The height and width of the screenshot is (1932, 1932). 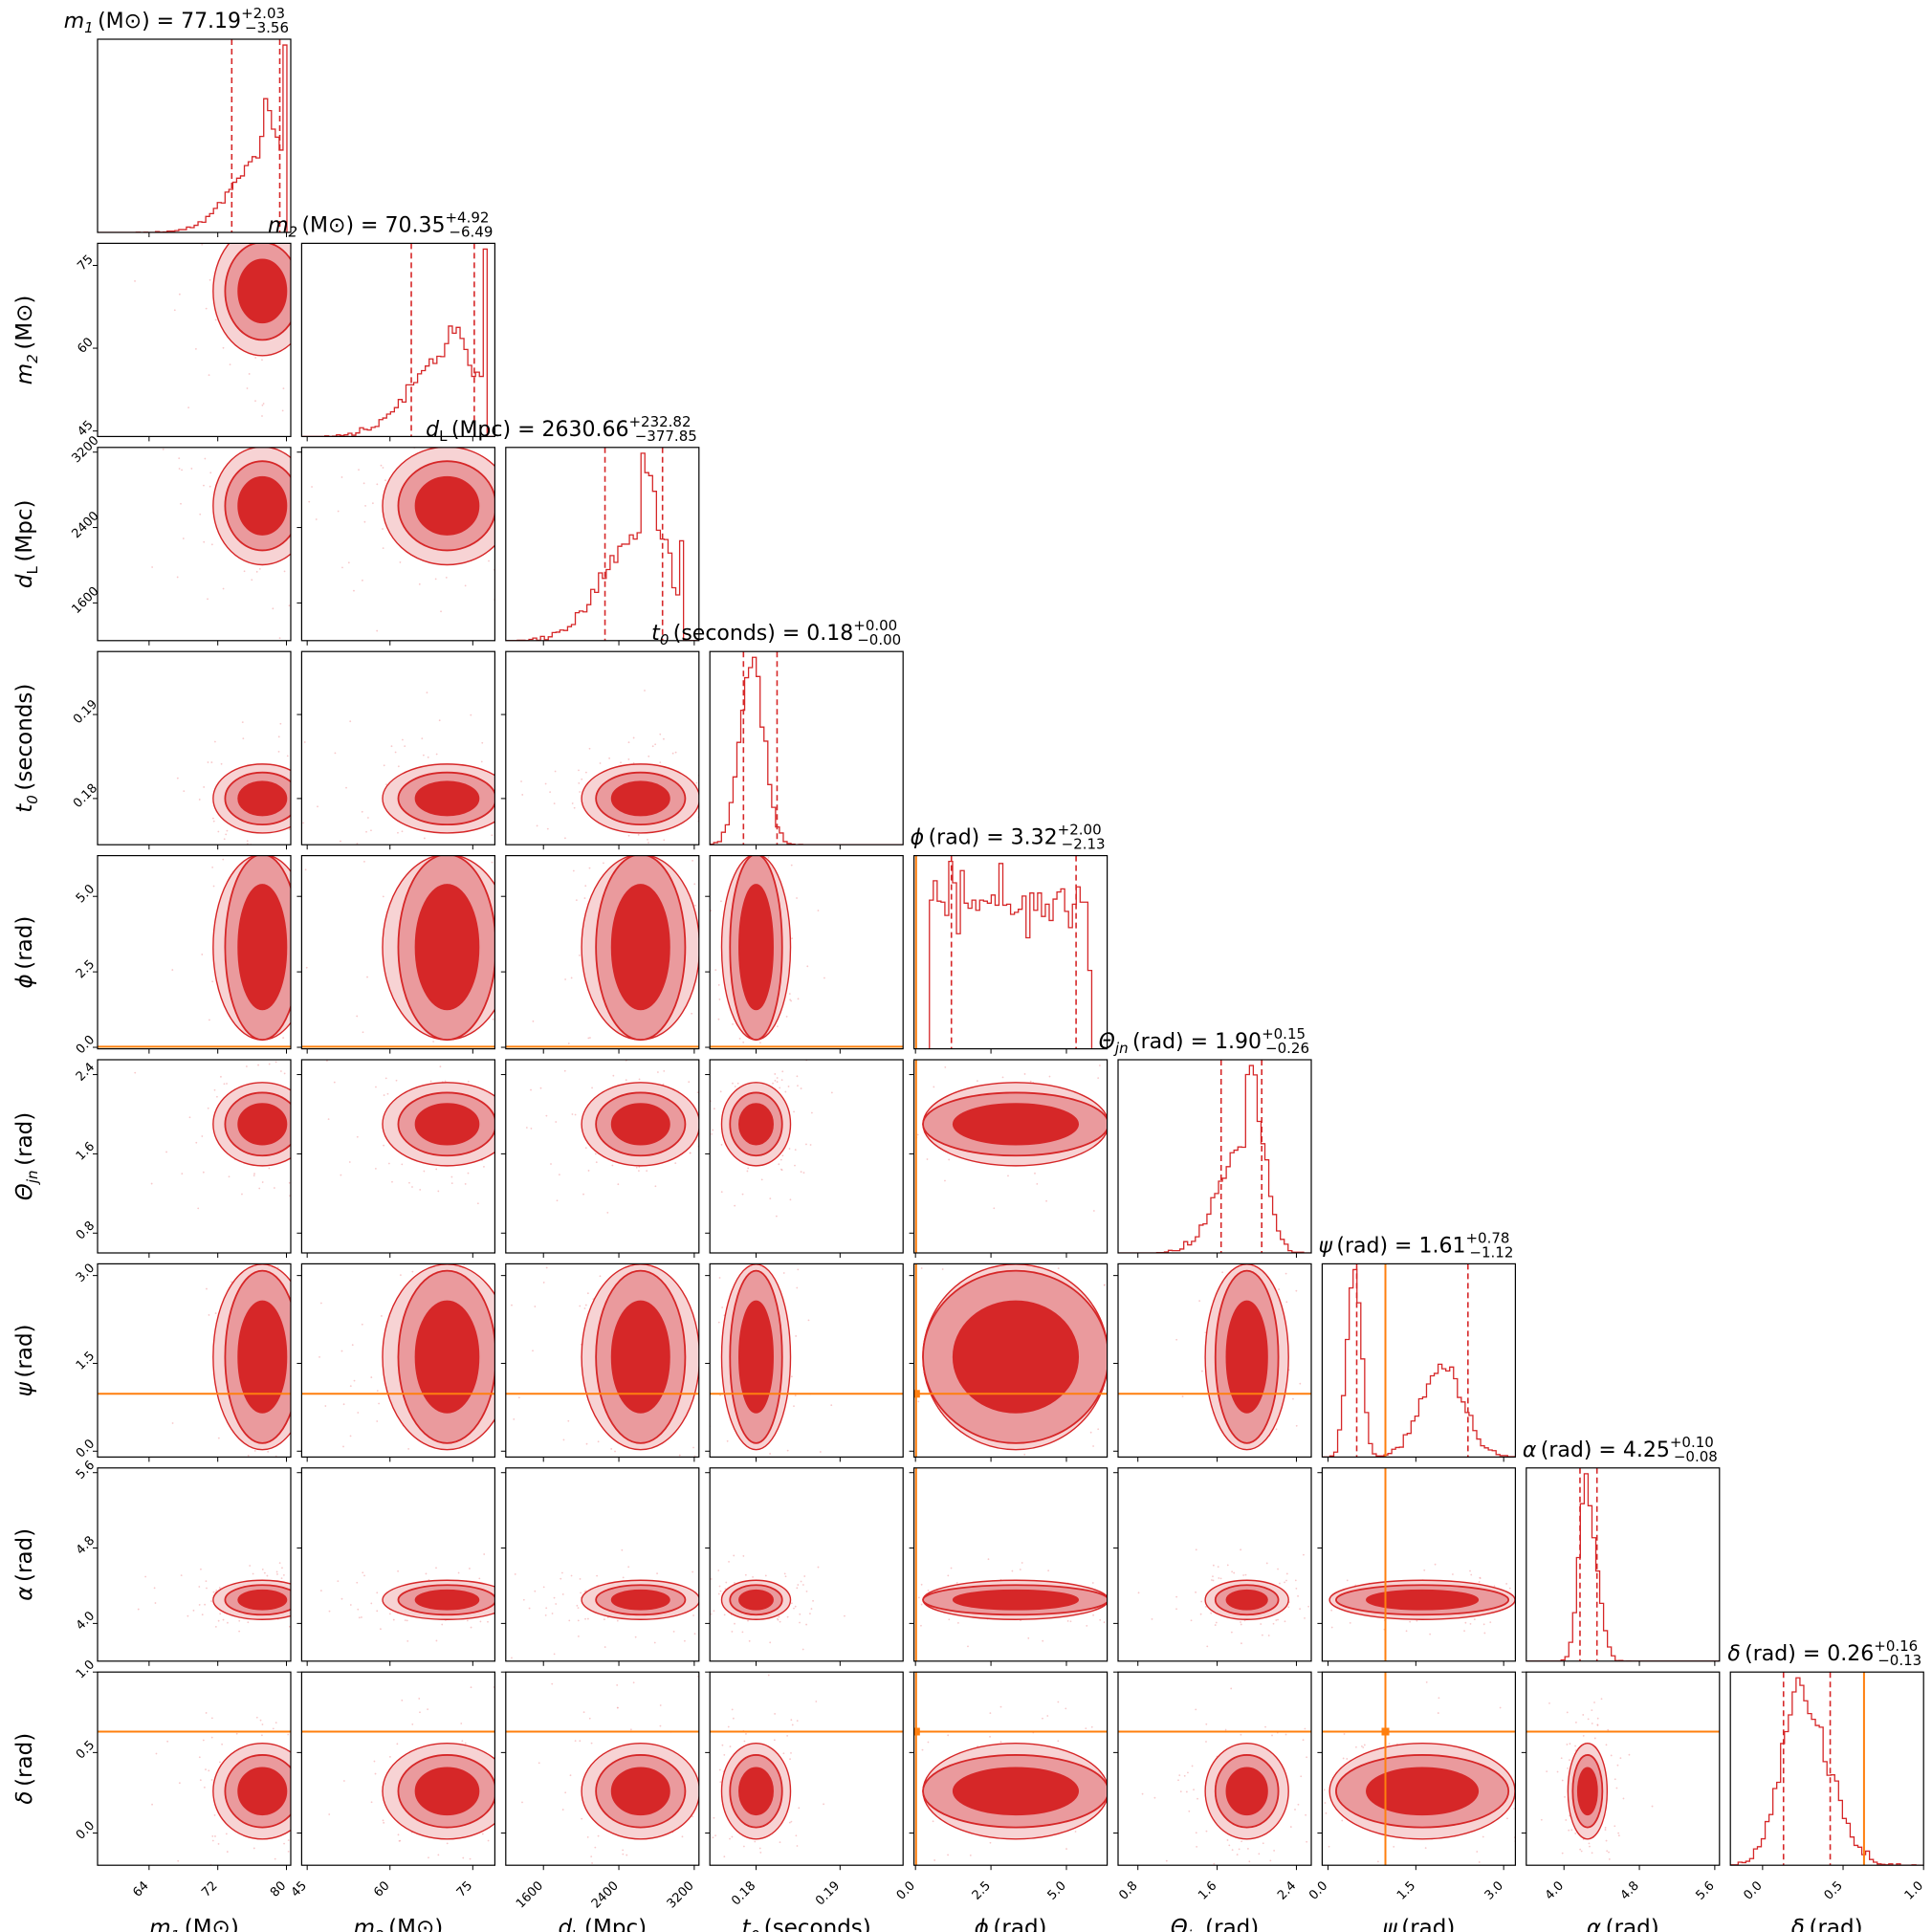 I want to click on panel-theta-alpha, so click(x=1212, y=1566).